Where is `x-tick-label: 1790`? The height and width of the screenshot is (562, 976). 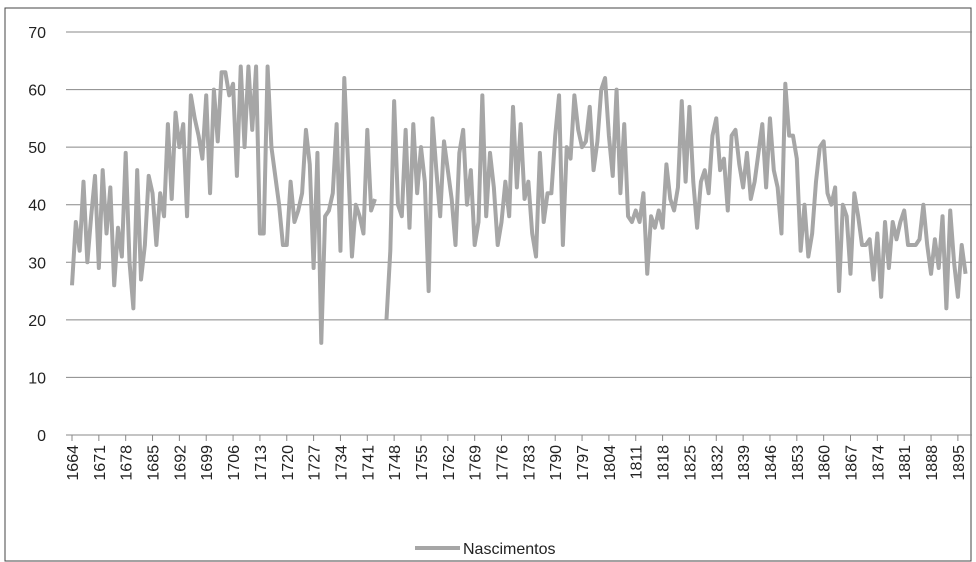
x-tick-label: 1790 is located at coordinates (556, 463).